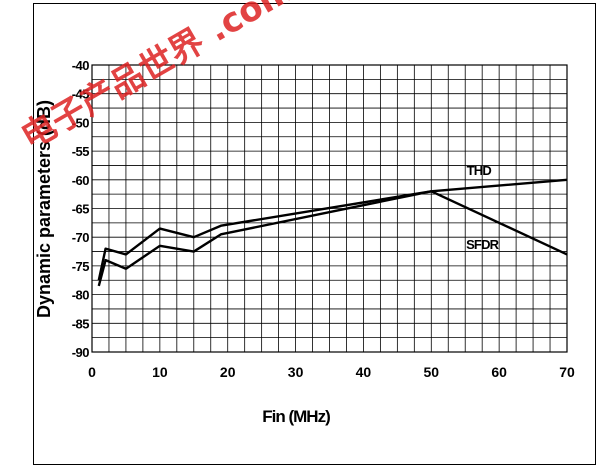  Describe the element at coordinates (483, 207) in the screenshot. I see `series-labels: THD SFDR` at that location.